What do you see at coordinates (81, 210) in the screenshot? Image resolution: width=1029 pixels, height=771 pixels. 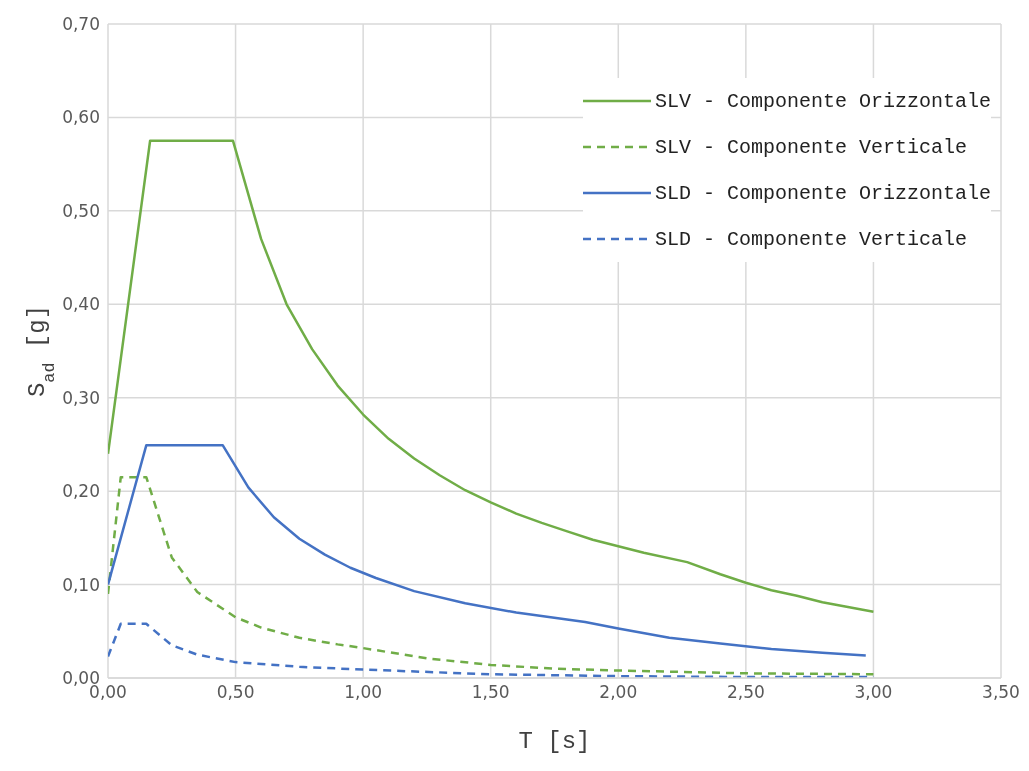 I see `y-tick-label: 0,50` at bounding box center [81, 210].